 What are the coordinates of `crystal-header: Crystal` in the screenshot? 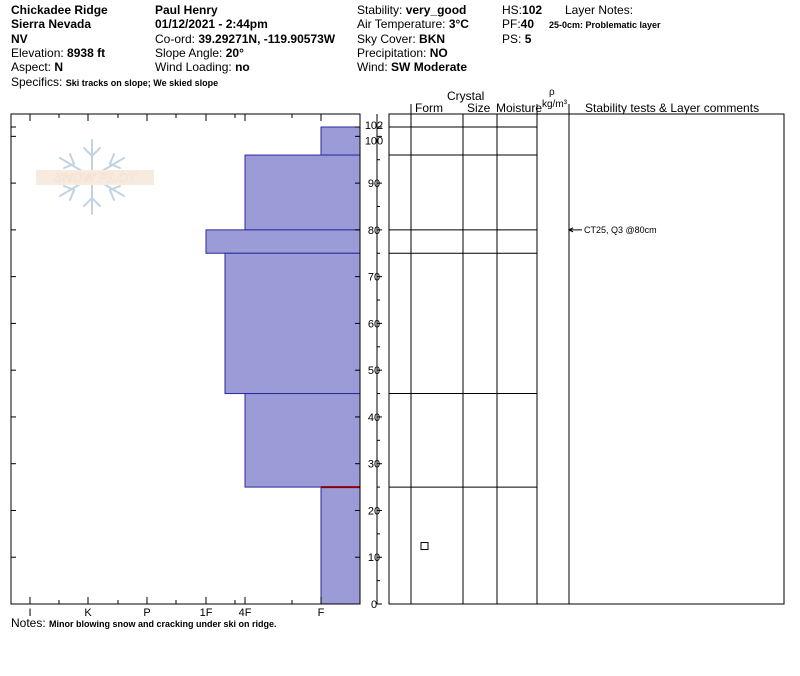 It's located at (466, 96).